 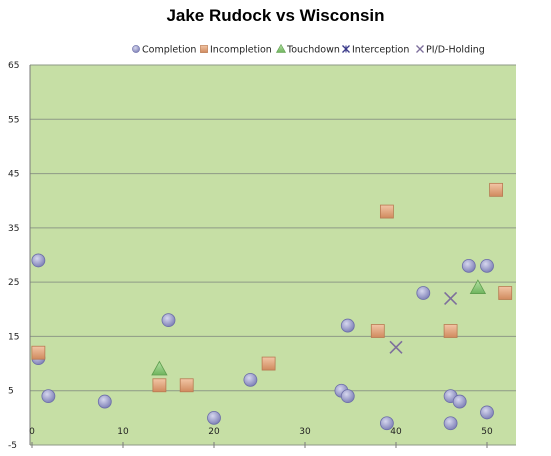 I want to click on y-tick-label: 65, so click(x=13, y=66).